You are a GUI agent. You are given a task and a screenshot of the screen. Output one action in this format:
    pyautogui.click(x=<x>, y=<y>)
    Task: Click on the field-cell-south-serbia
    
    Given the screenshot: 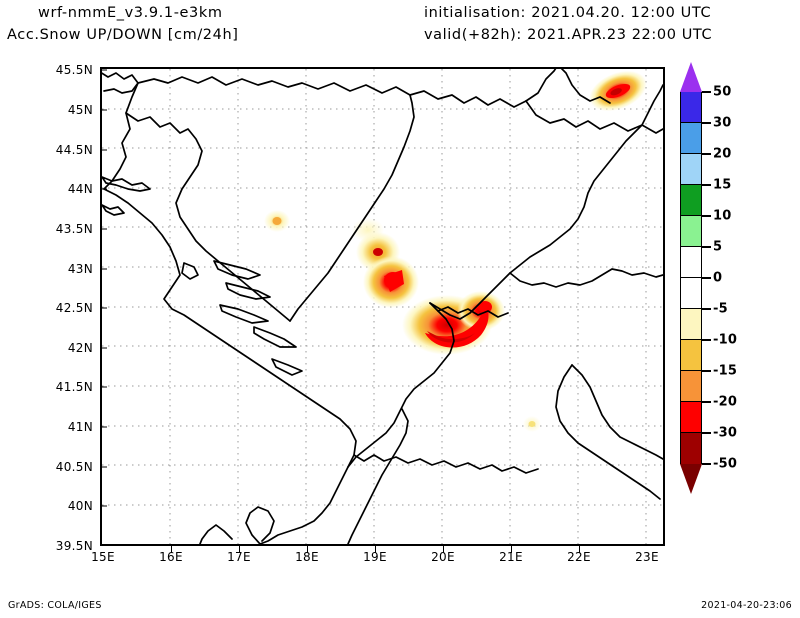 What is the action you would take?
    pyautogui.click(x=453, y=323)
    